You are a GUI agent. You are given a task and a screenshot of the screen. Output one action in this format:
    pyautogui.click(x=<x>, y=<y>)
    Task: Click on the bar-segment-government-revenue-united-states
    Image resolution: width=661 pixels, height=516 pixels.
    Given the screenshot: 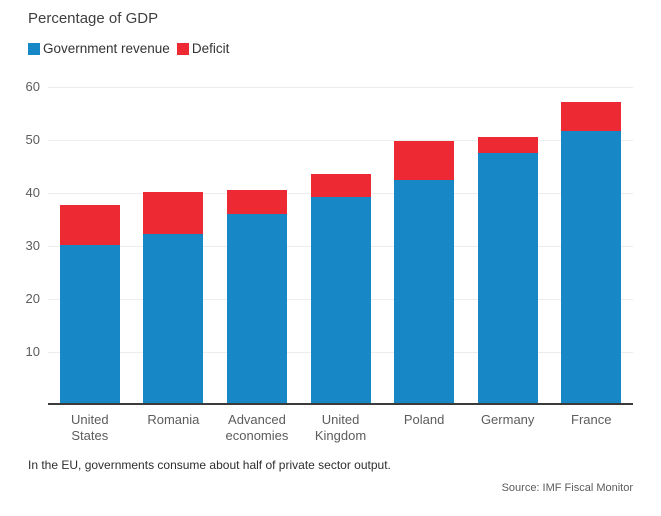 What is the action you would take?
    pyautogui.click(x=89, y=324)
    